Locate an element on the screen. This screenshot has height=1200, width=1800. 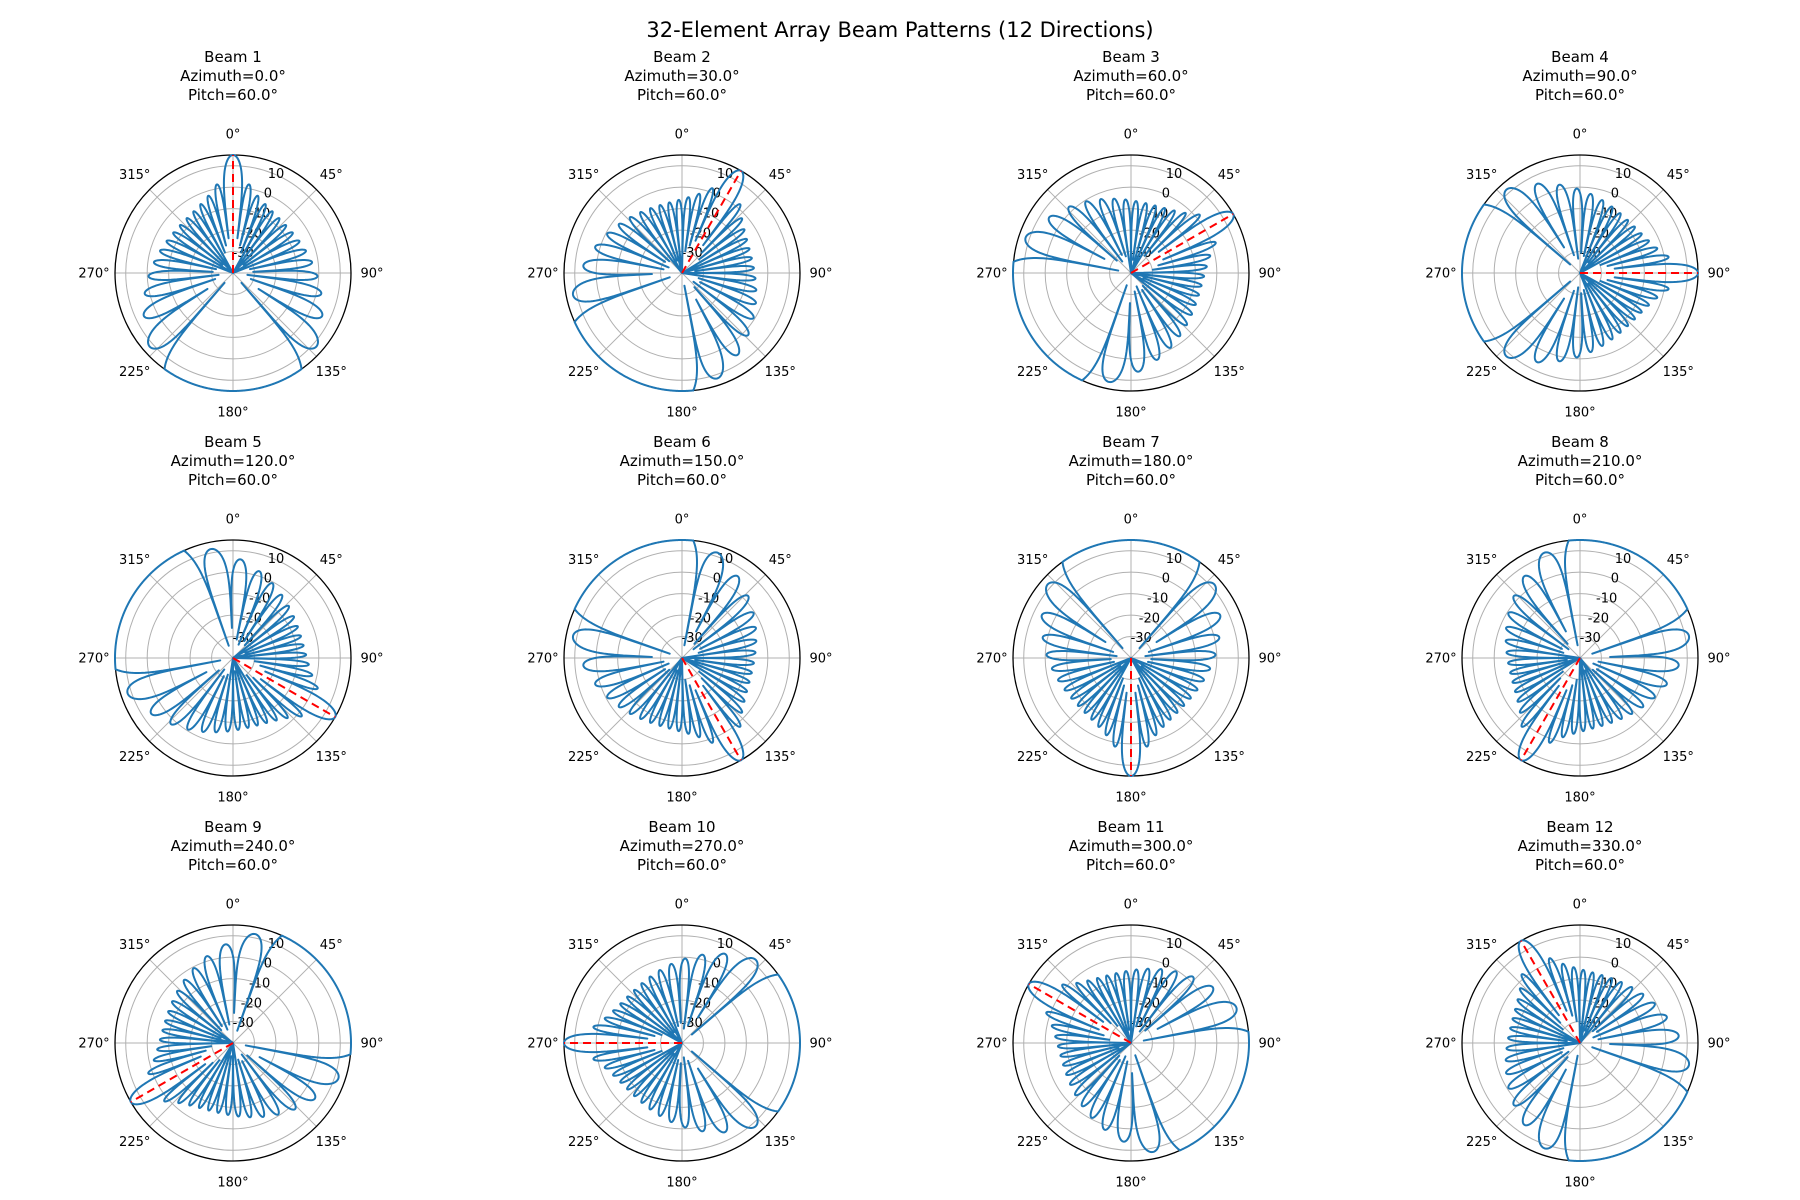
subplot-title: Beam 6 Azimuth=150.0° Pitch=60.0° is located at coordinates (682, 461).